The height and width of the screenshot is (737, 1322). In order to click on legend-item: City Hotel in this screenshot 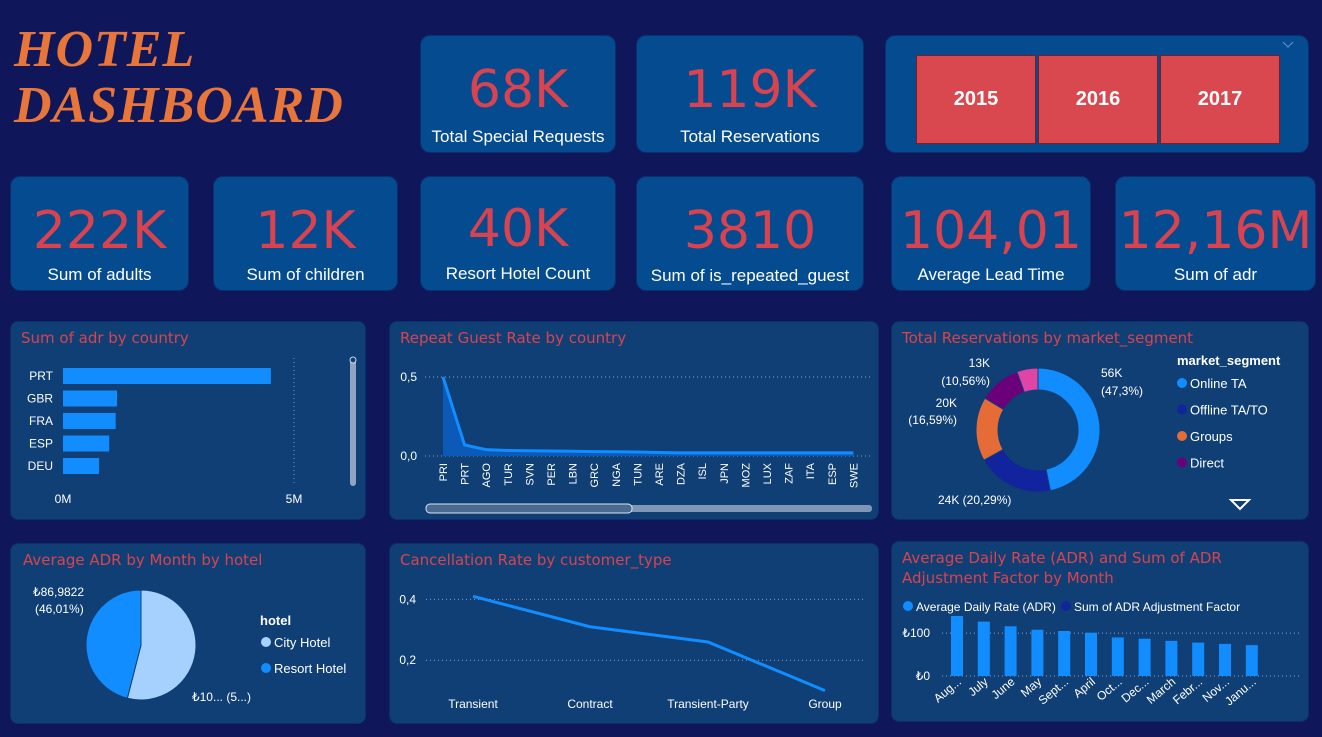, I will do `click(302, 642)`.